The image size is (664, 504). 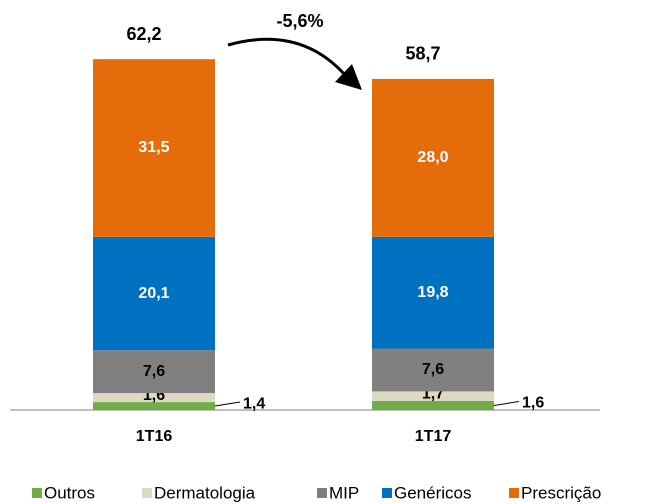 I want to click on data-label: 28,0, so click(x=432, y=157).